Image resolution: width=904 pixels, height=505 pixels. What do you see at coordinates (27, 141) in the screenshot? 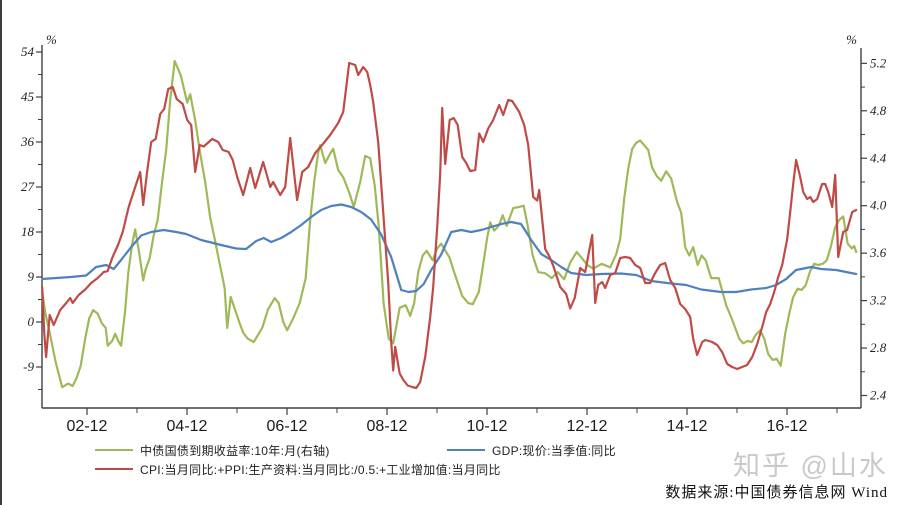
I see `y-left-tick-label: 36` at bounding box center [27, 141].